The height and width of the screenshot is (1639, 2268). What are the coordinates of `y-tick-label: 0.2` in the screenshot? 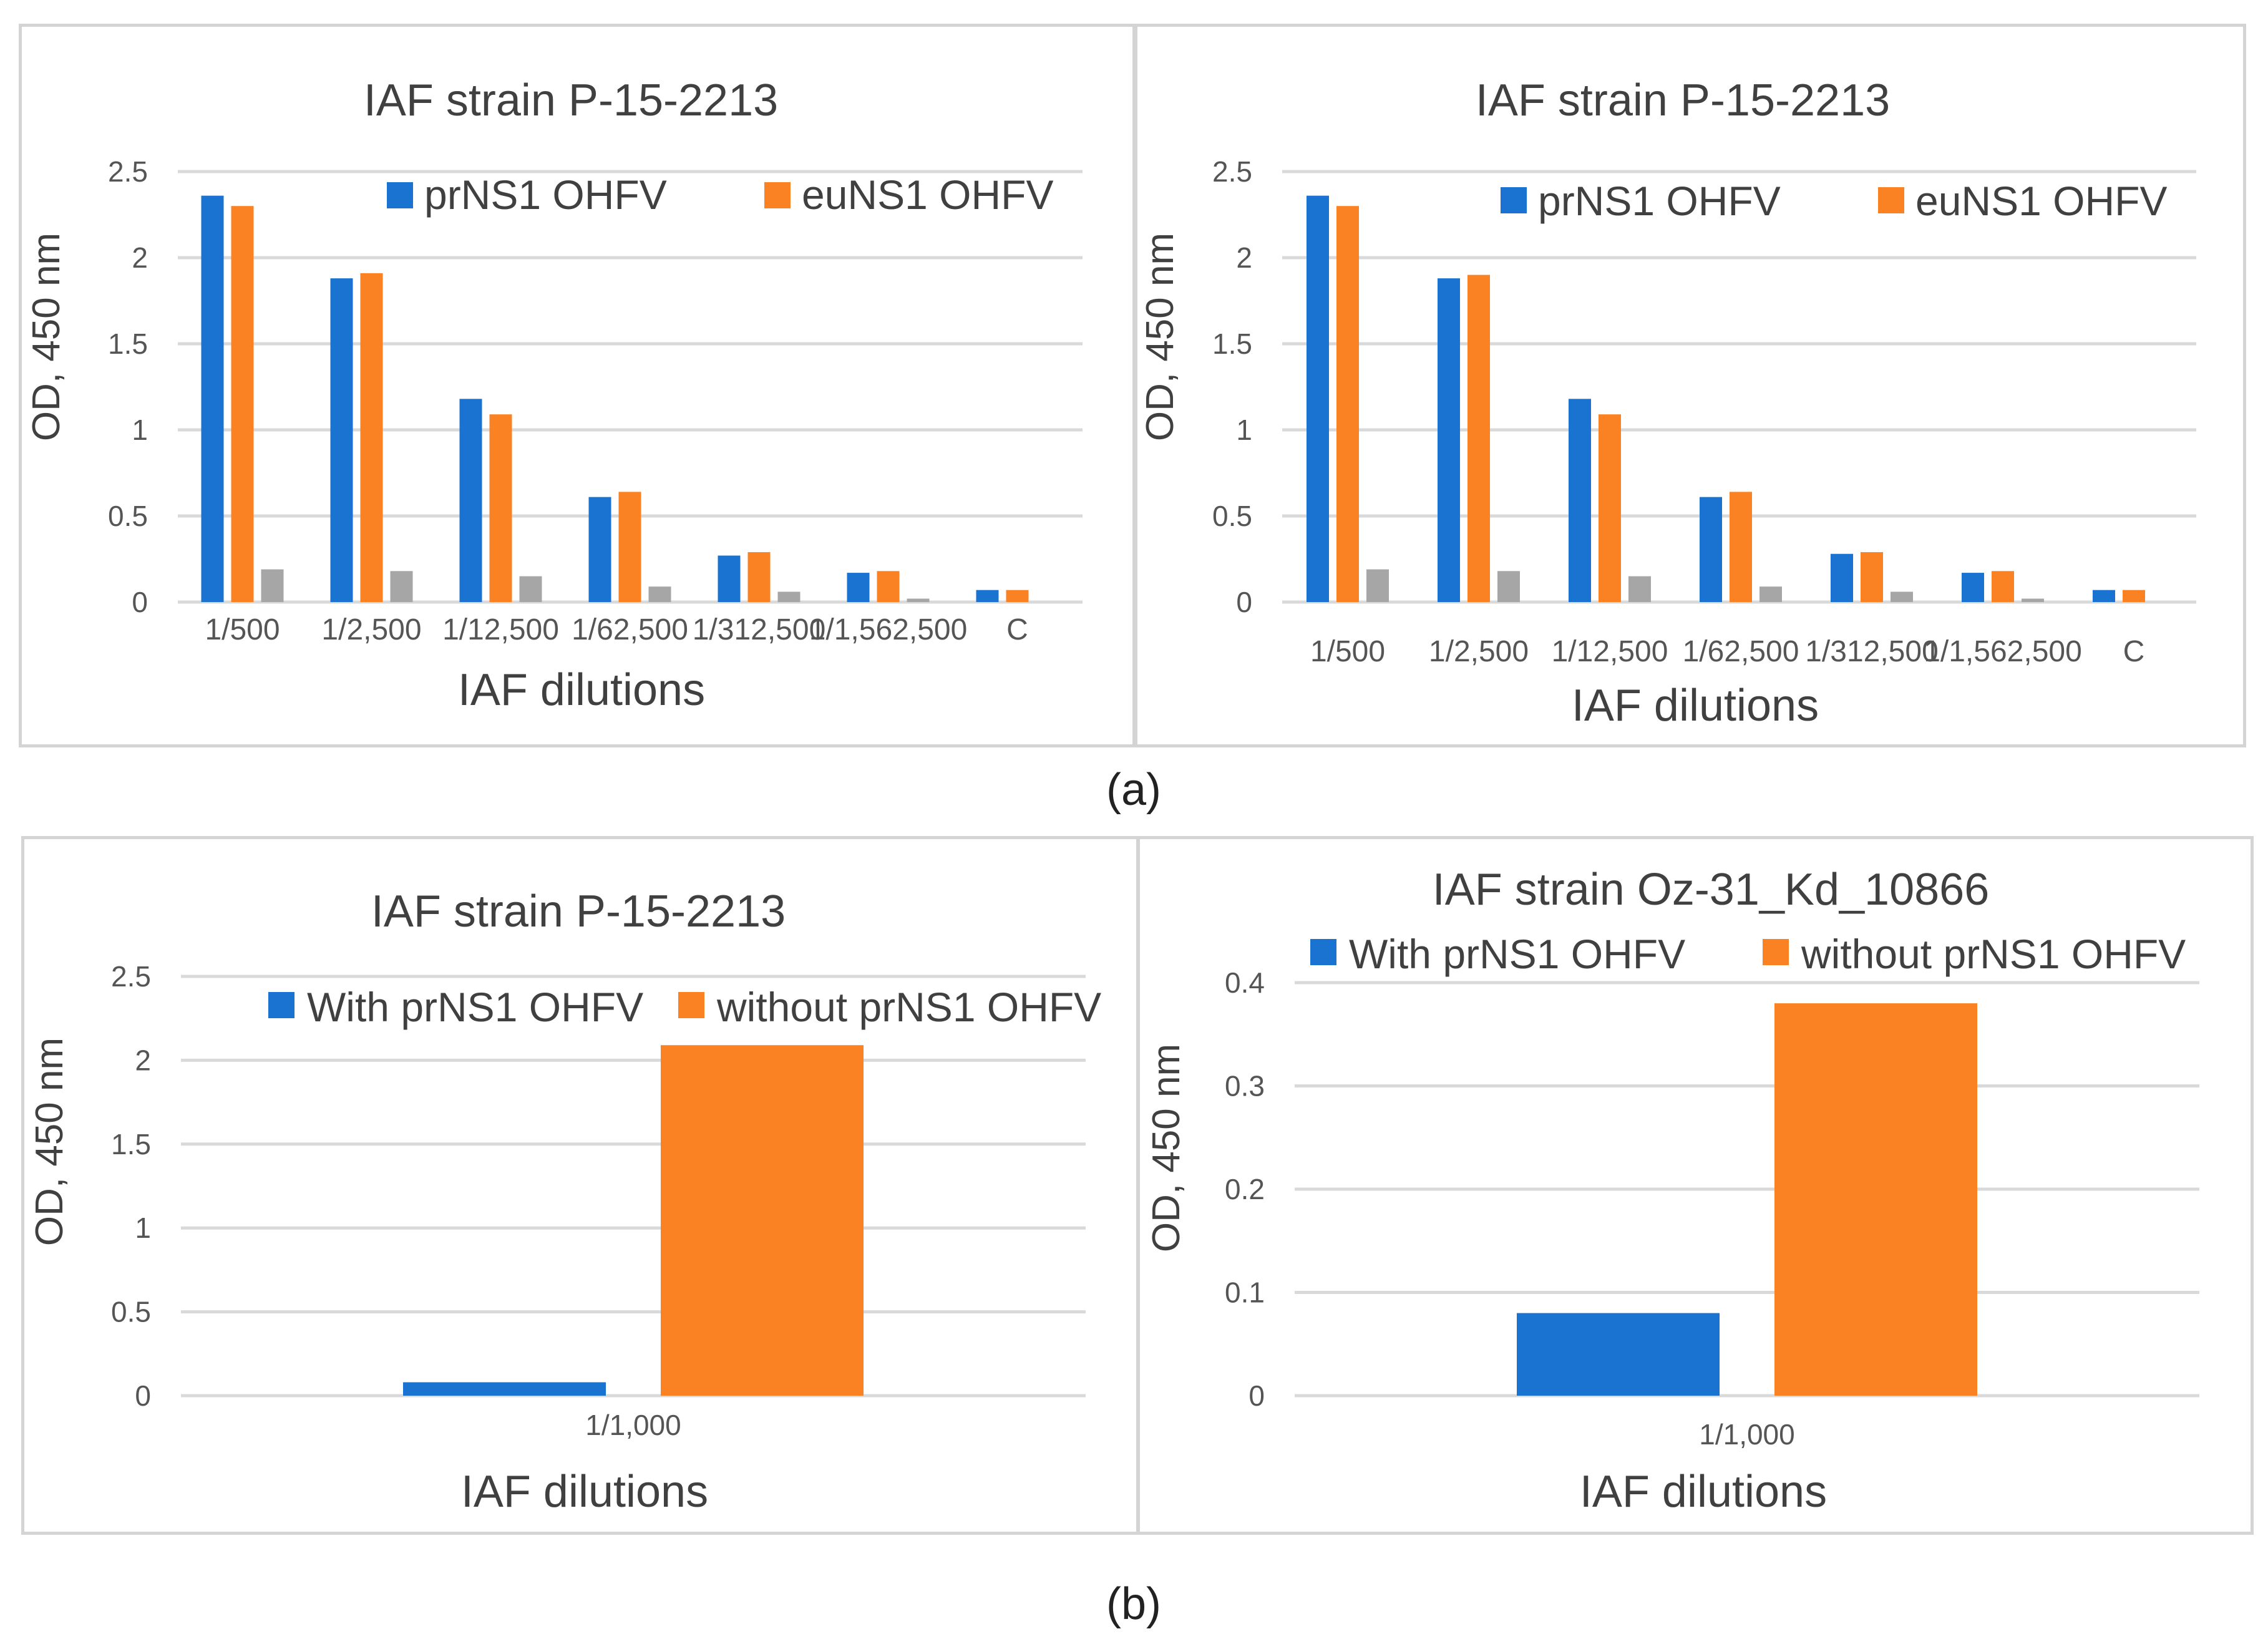 It's located at (1245, 1189).